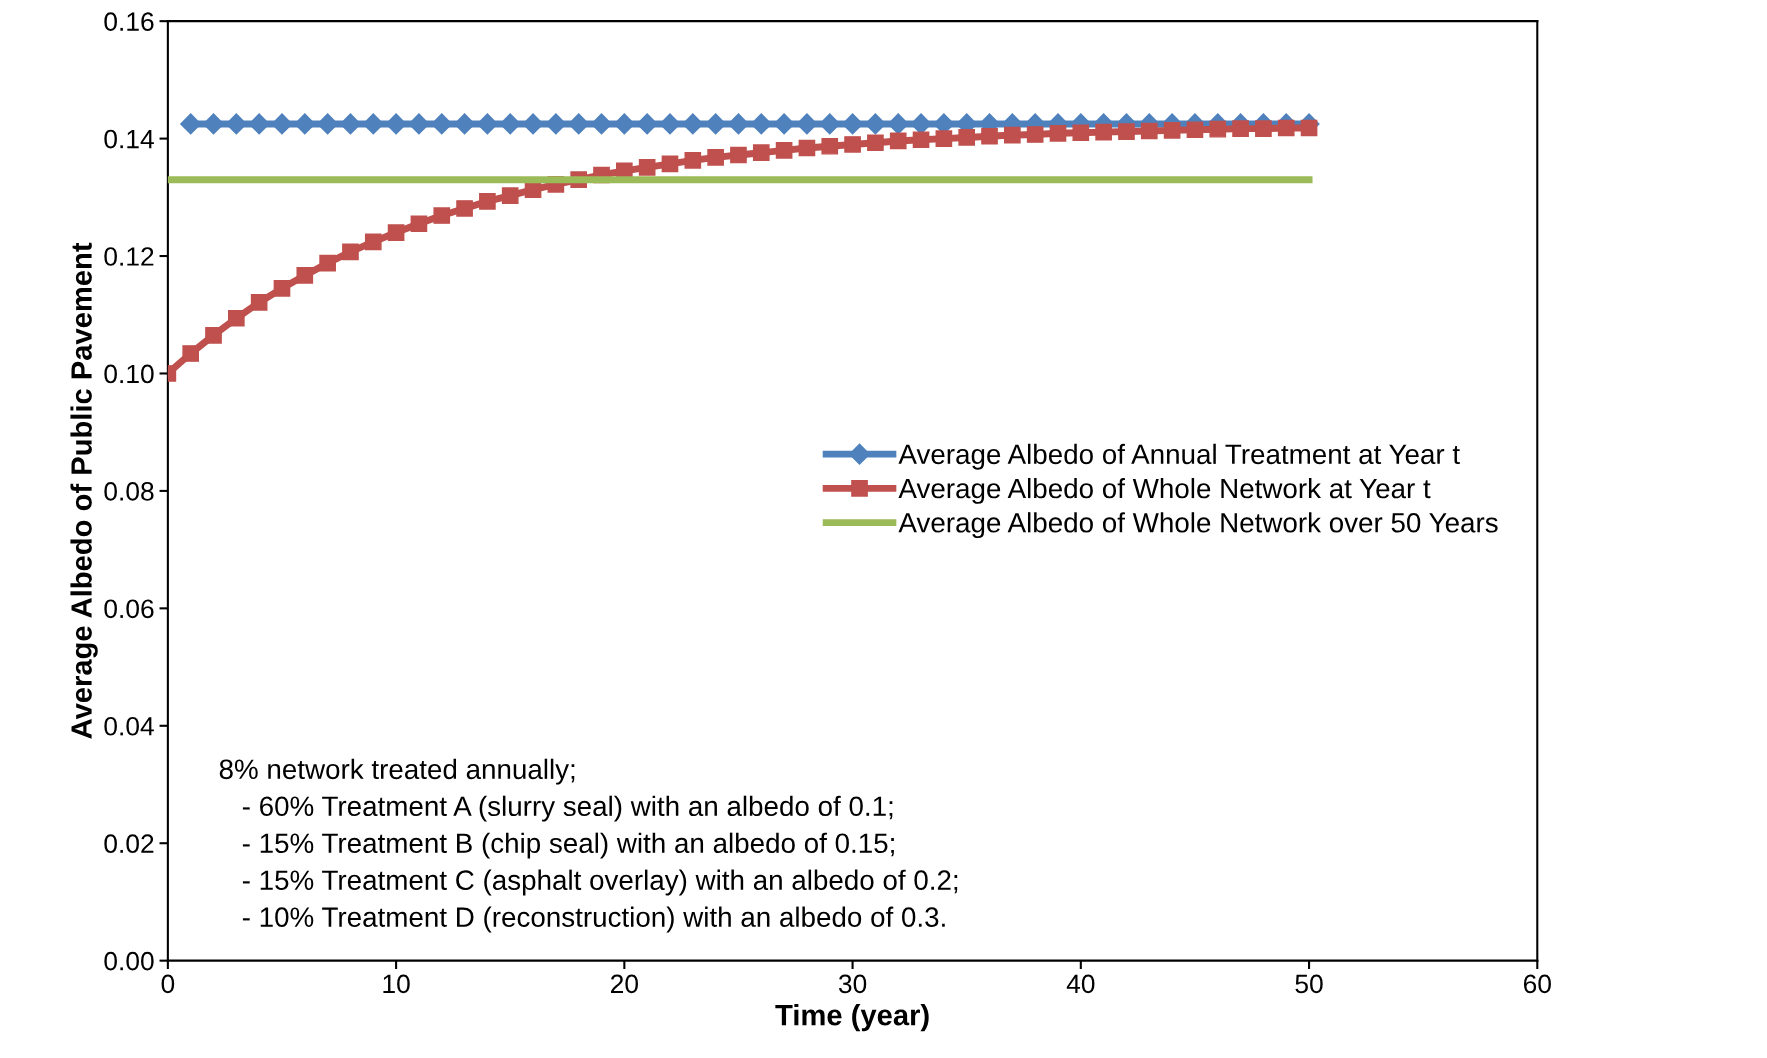 This screenshot has height=1058, width=1767. I want to click on legend-label: Average Albedo of Whole Network over 50 Years, so click(1198, 525).